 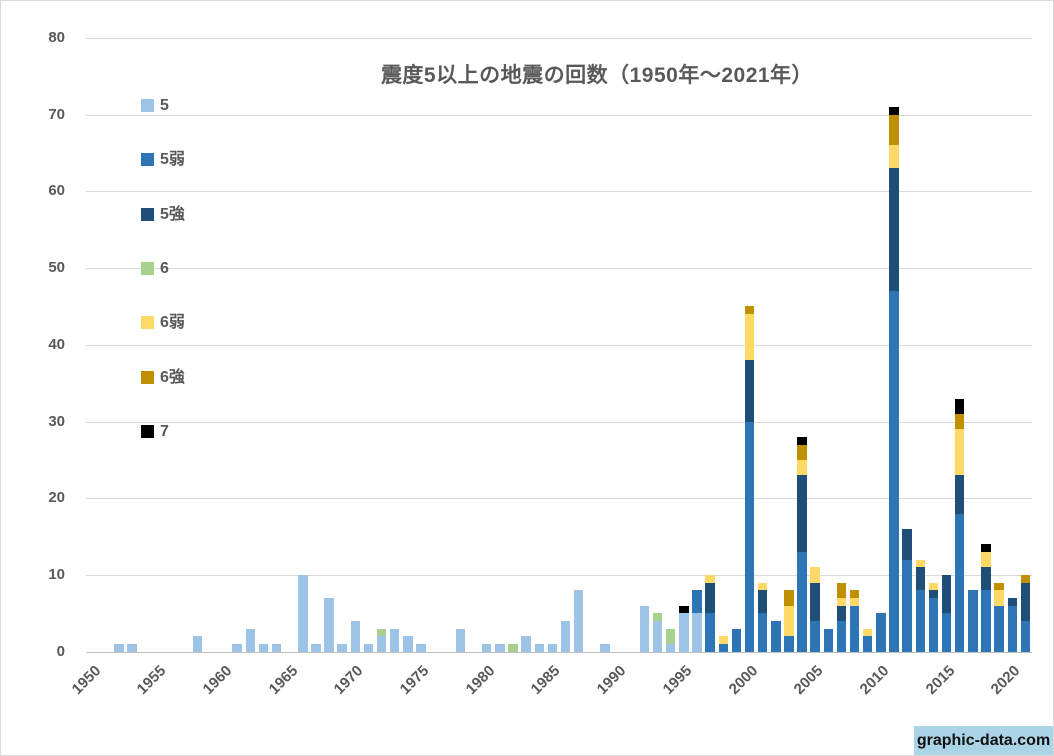 What do you see at coordinates (946, 594) in the screenshot?
I see `bar-segment-5強-2015` at bounding box center [946, 594].